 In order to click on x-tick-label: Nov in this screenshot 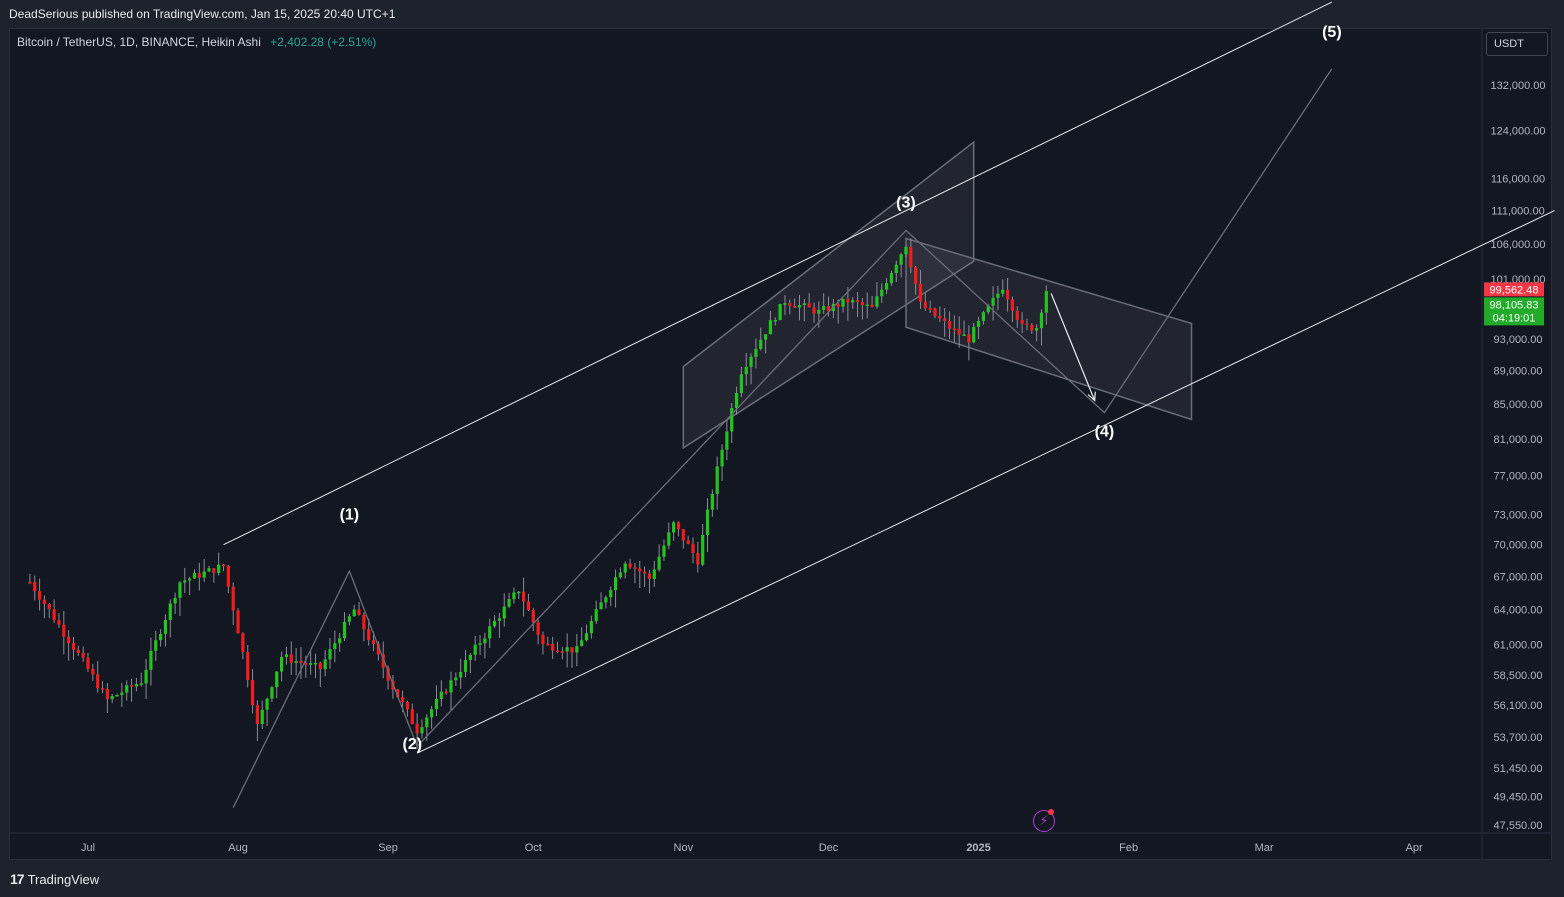, I will do `click(684, 848)`.